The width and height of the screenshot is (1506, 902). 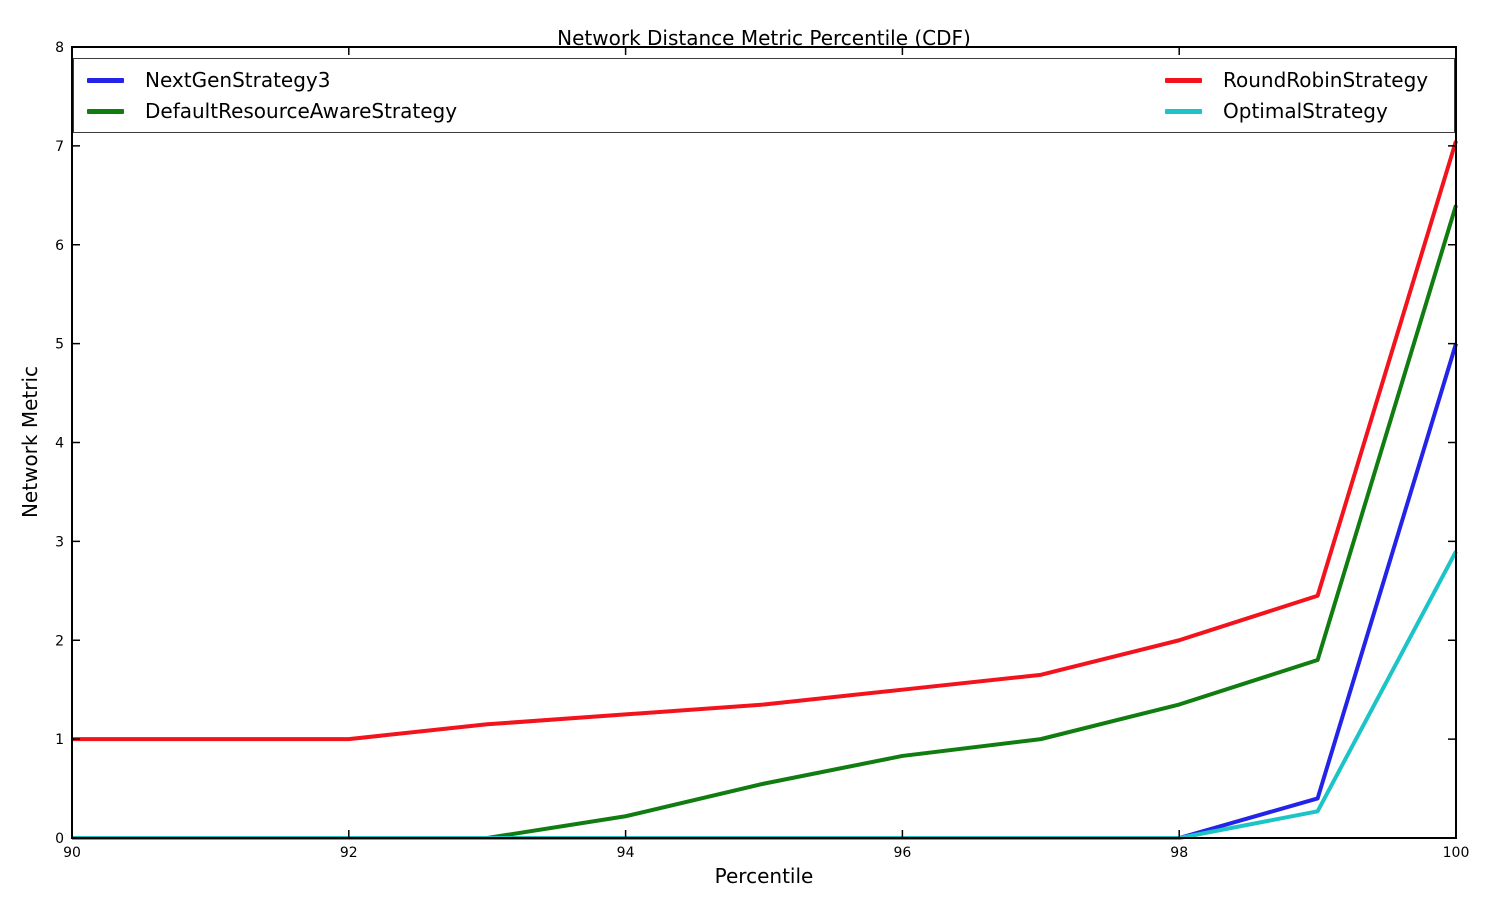 What do you see at coordinates (626, 853) in the screenshot?
I see `x-tick-label: 94` at bounding box center [626, 853].